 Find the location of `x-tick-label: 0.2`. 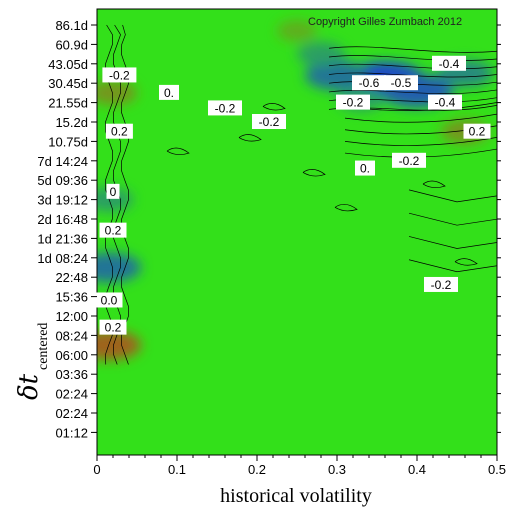

x-tick-label: 0.2 is located at coordinates (257, 469).